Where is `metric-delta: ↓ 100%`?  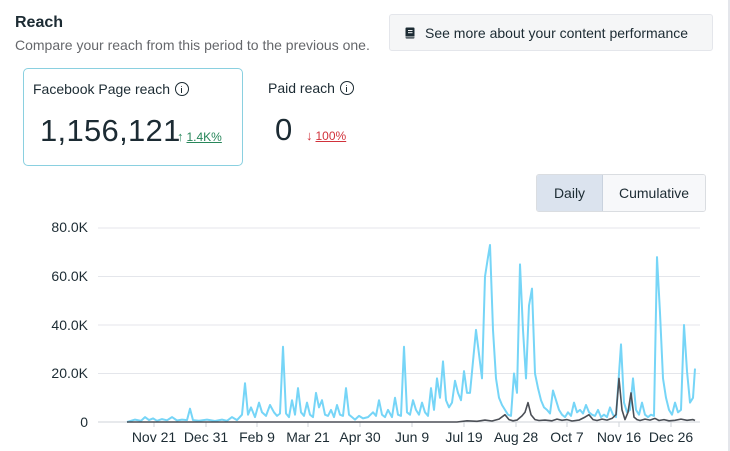
metric-delta: ↓ 100% is located at coordinates (326, 135).